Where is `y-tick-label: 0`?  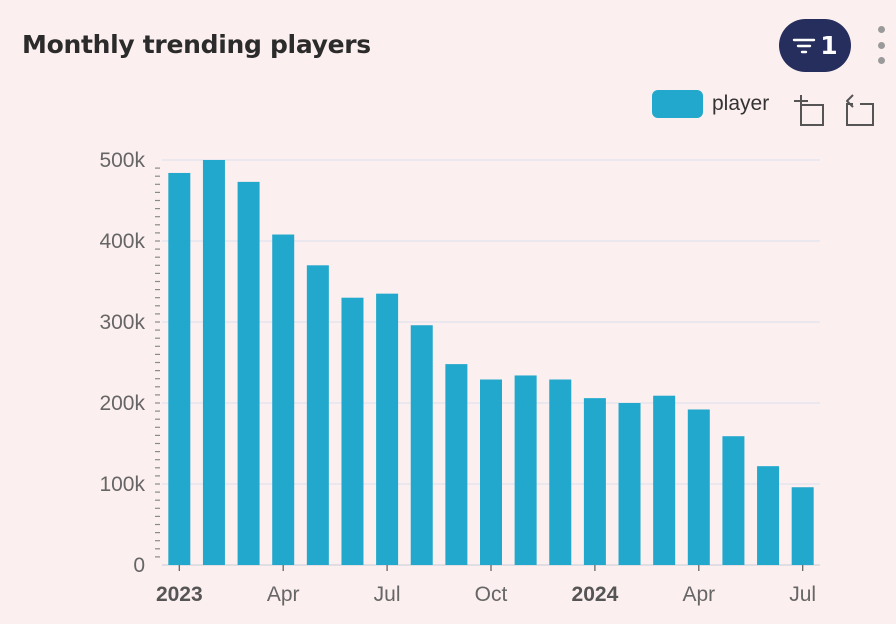 y-tick-label: 0 is located at coordinates (139, 565).